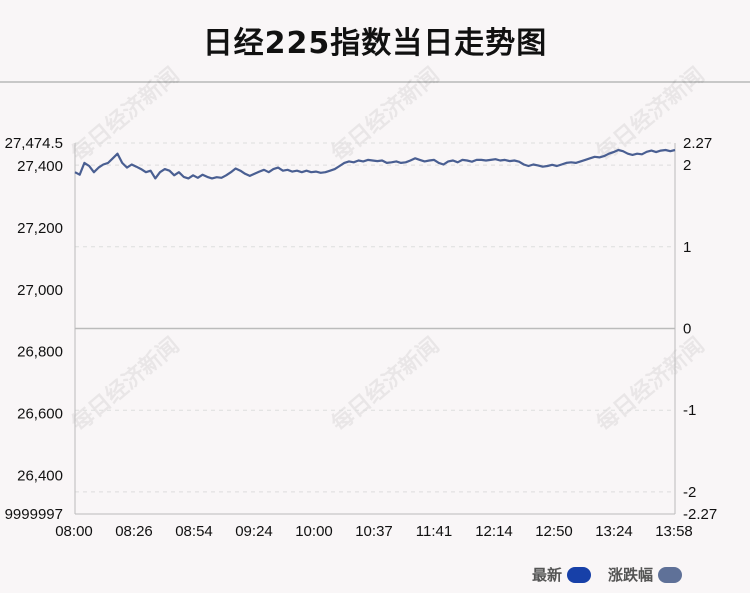 The height and width of the screenshot is (593, 750). I want to click on chart-title: 日经225指数当日走势图, so click(375, 43).